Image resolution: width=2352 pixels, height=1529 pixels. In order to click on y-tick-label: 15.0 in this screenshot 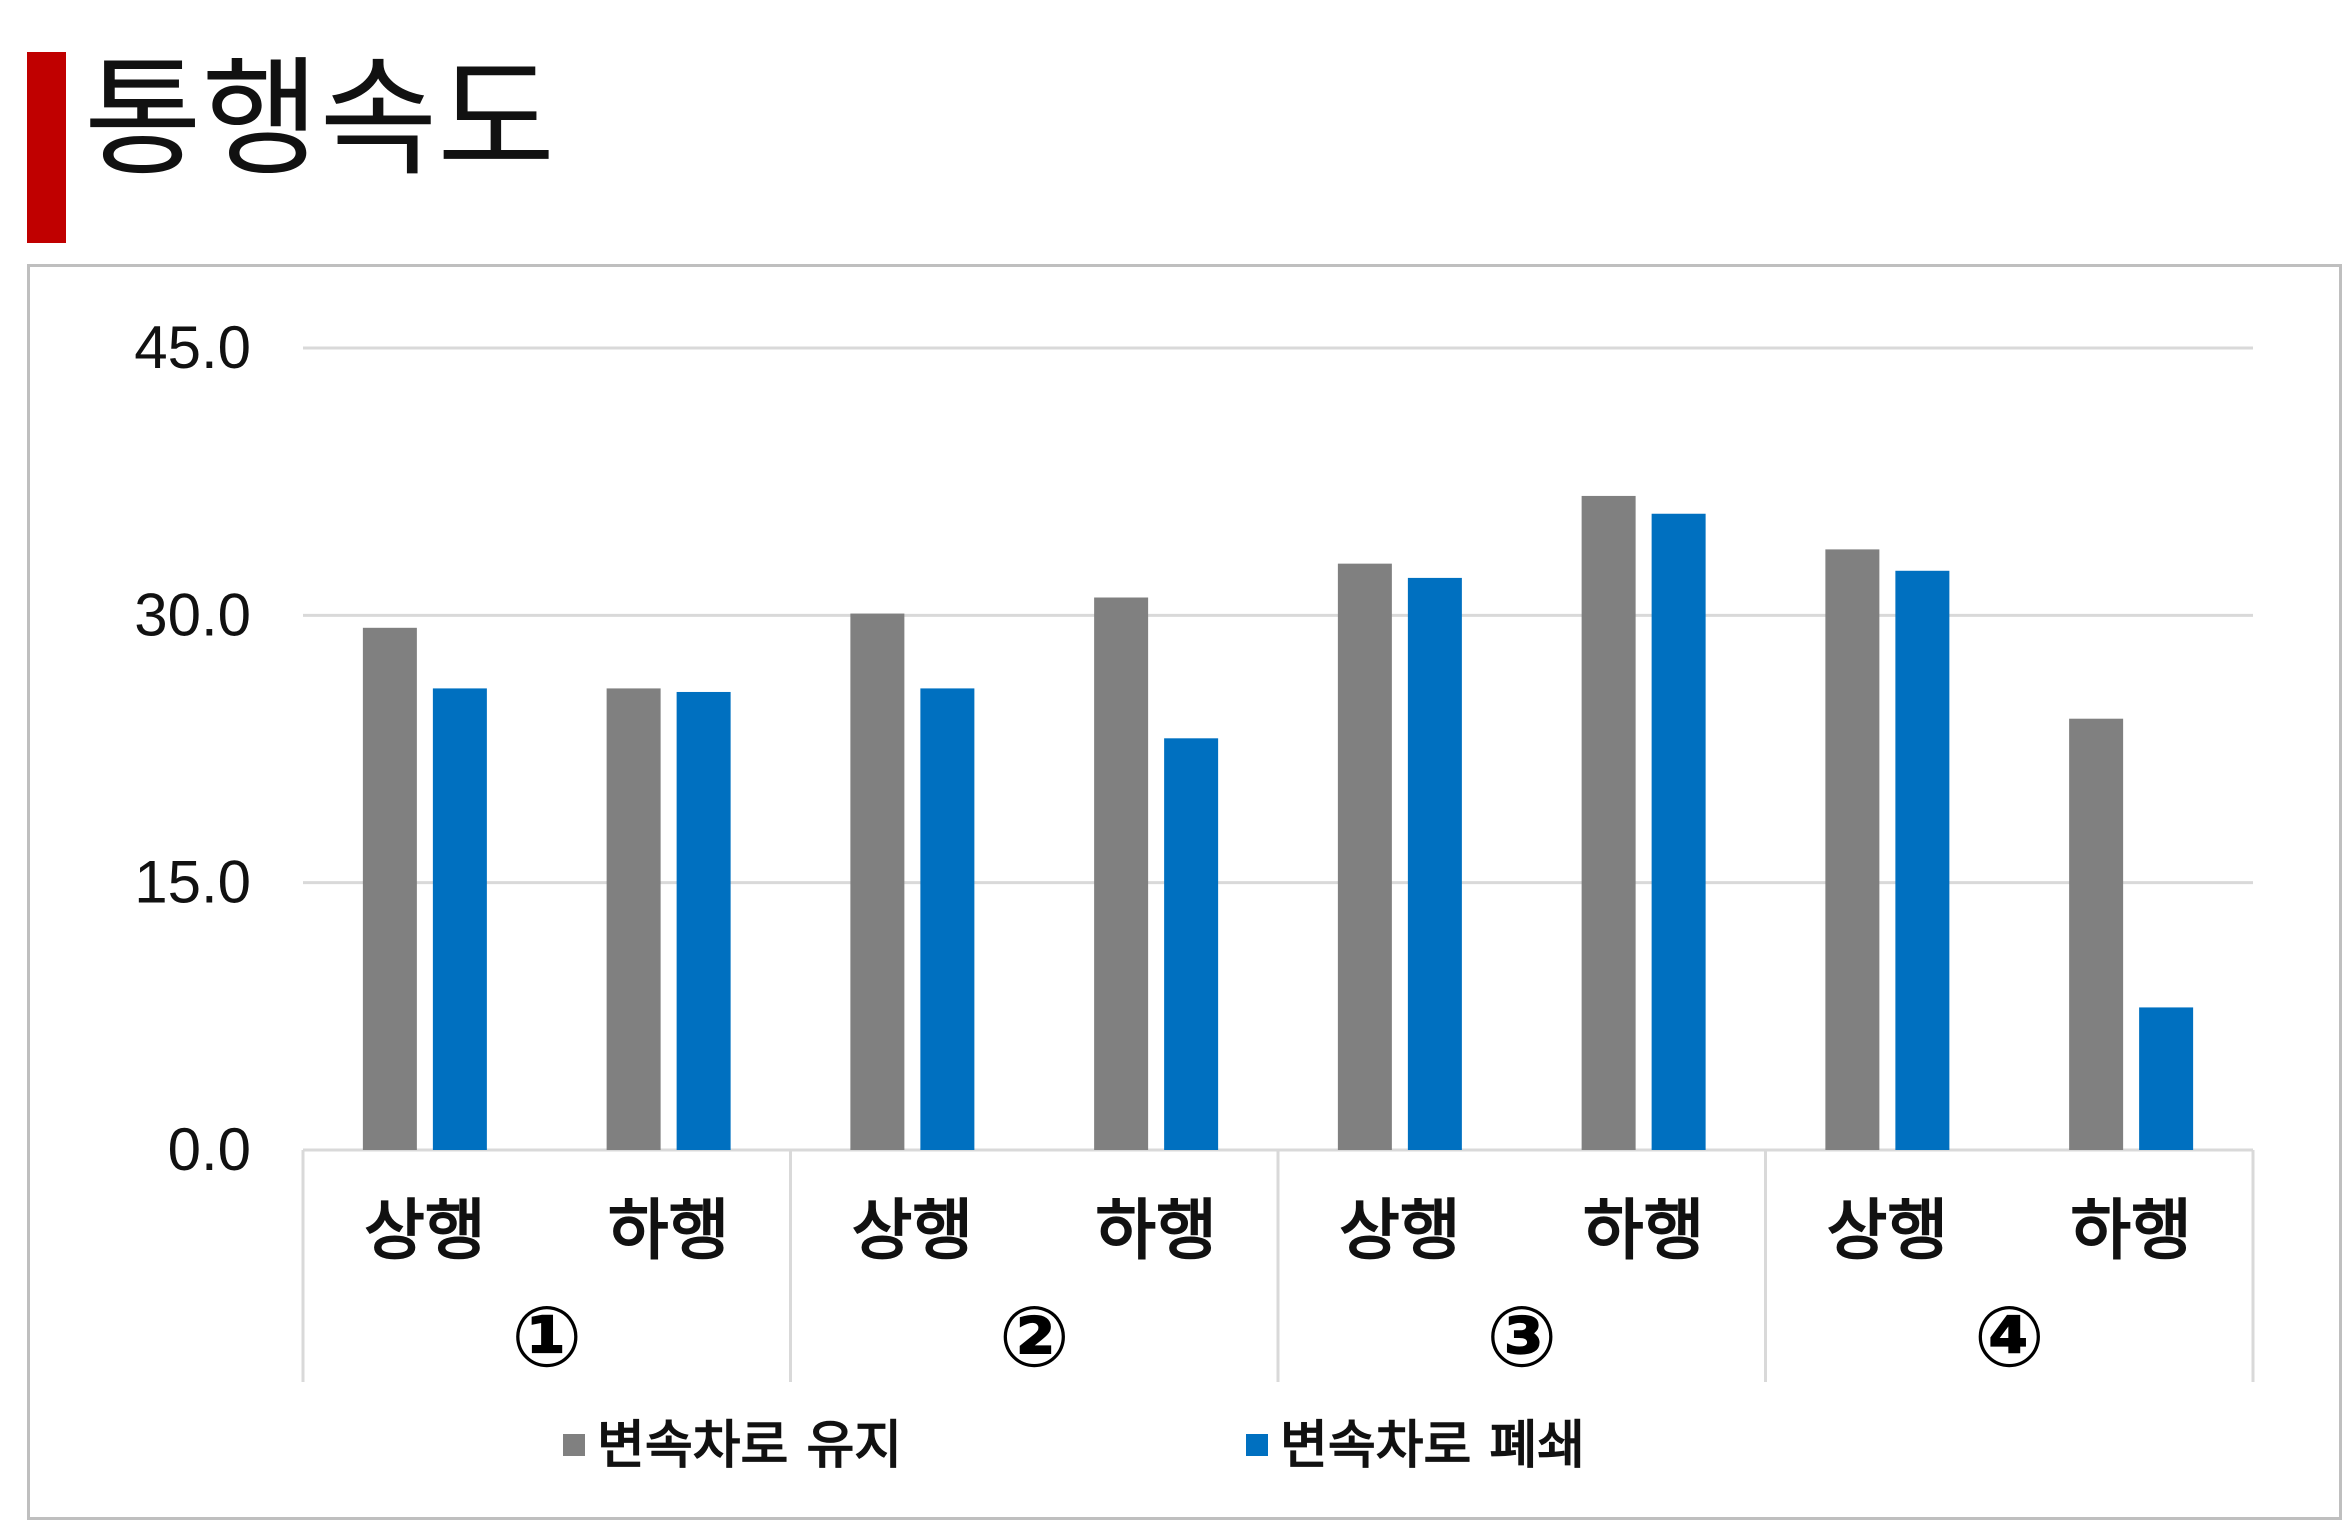, I will do `click(192, 882)`.